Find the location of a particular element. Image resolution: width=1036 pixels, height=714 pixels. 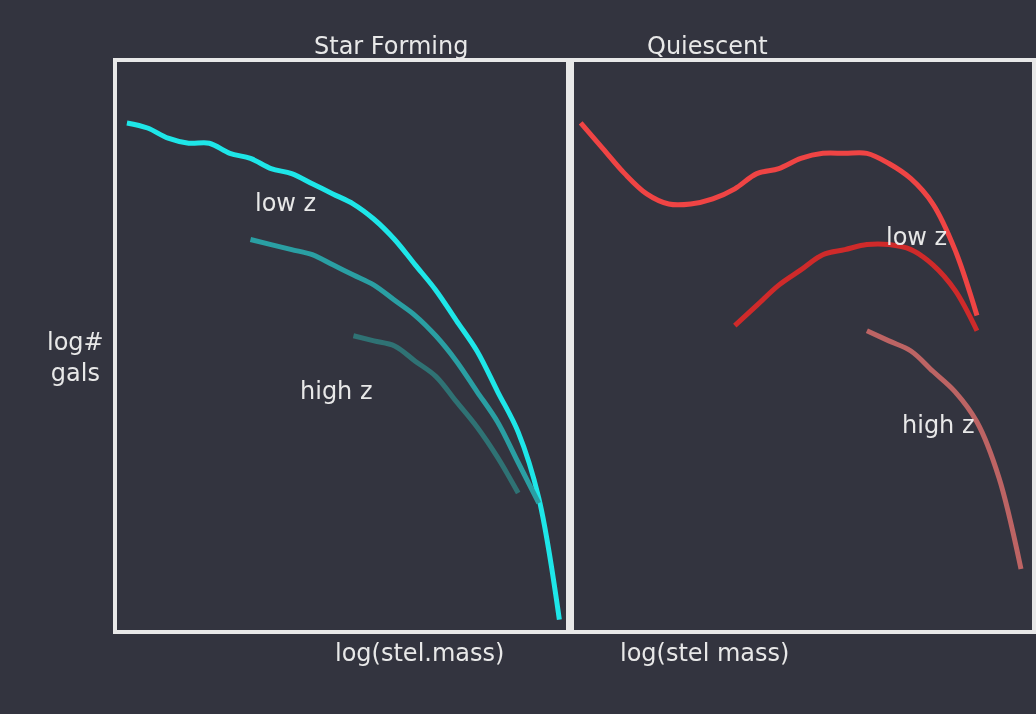

x-axis-title: log(stel.mass) is located at coordinates (420, 653).